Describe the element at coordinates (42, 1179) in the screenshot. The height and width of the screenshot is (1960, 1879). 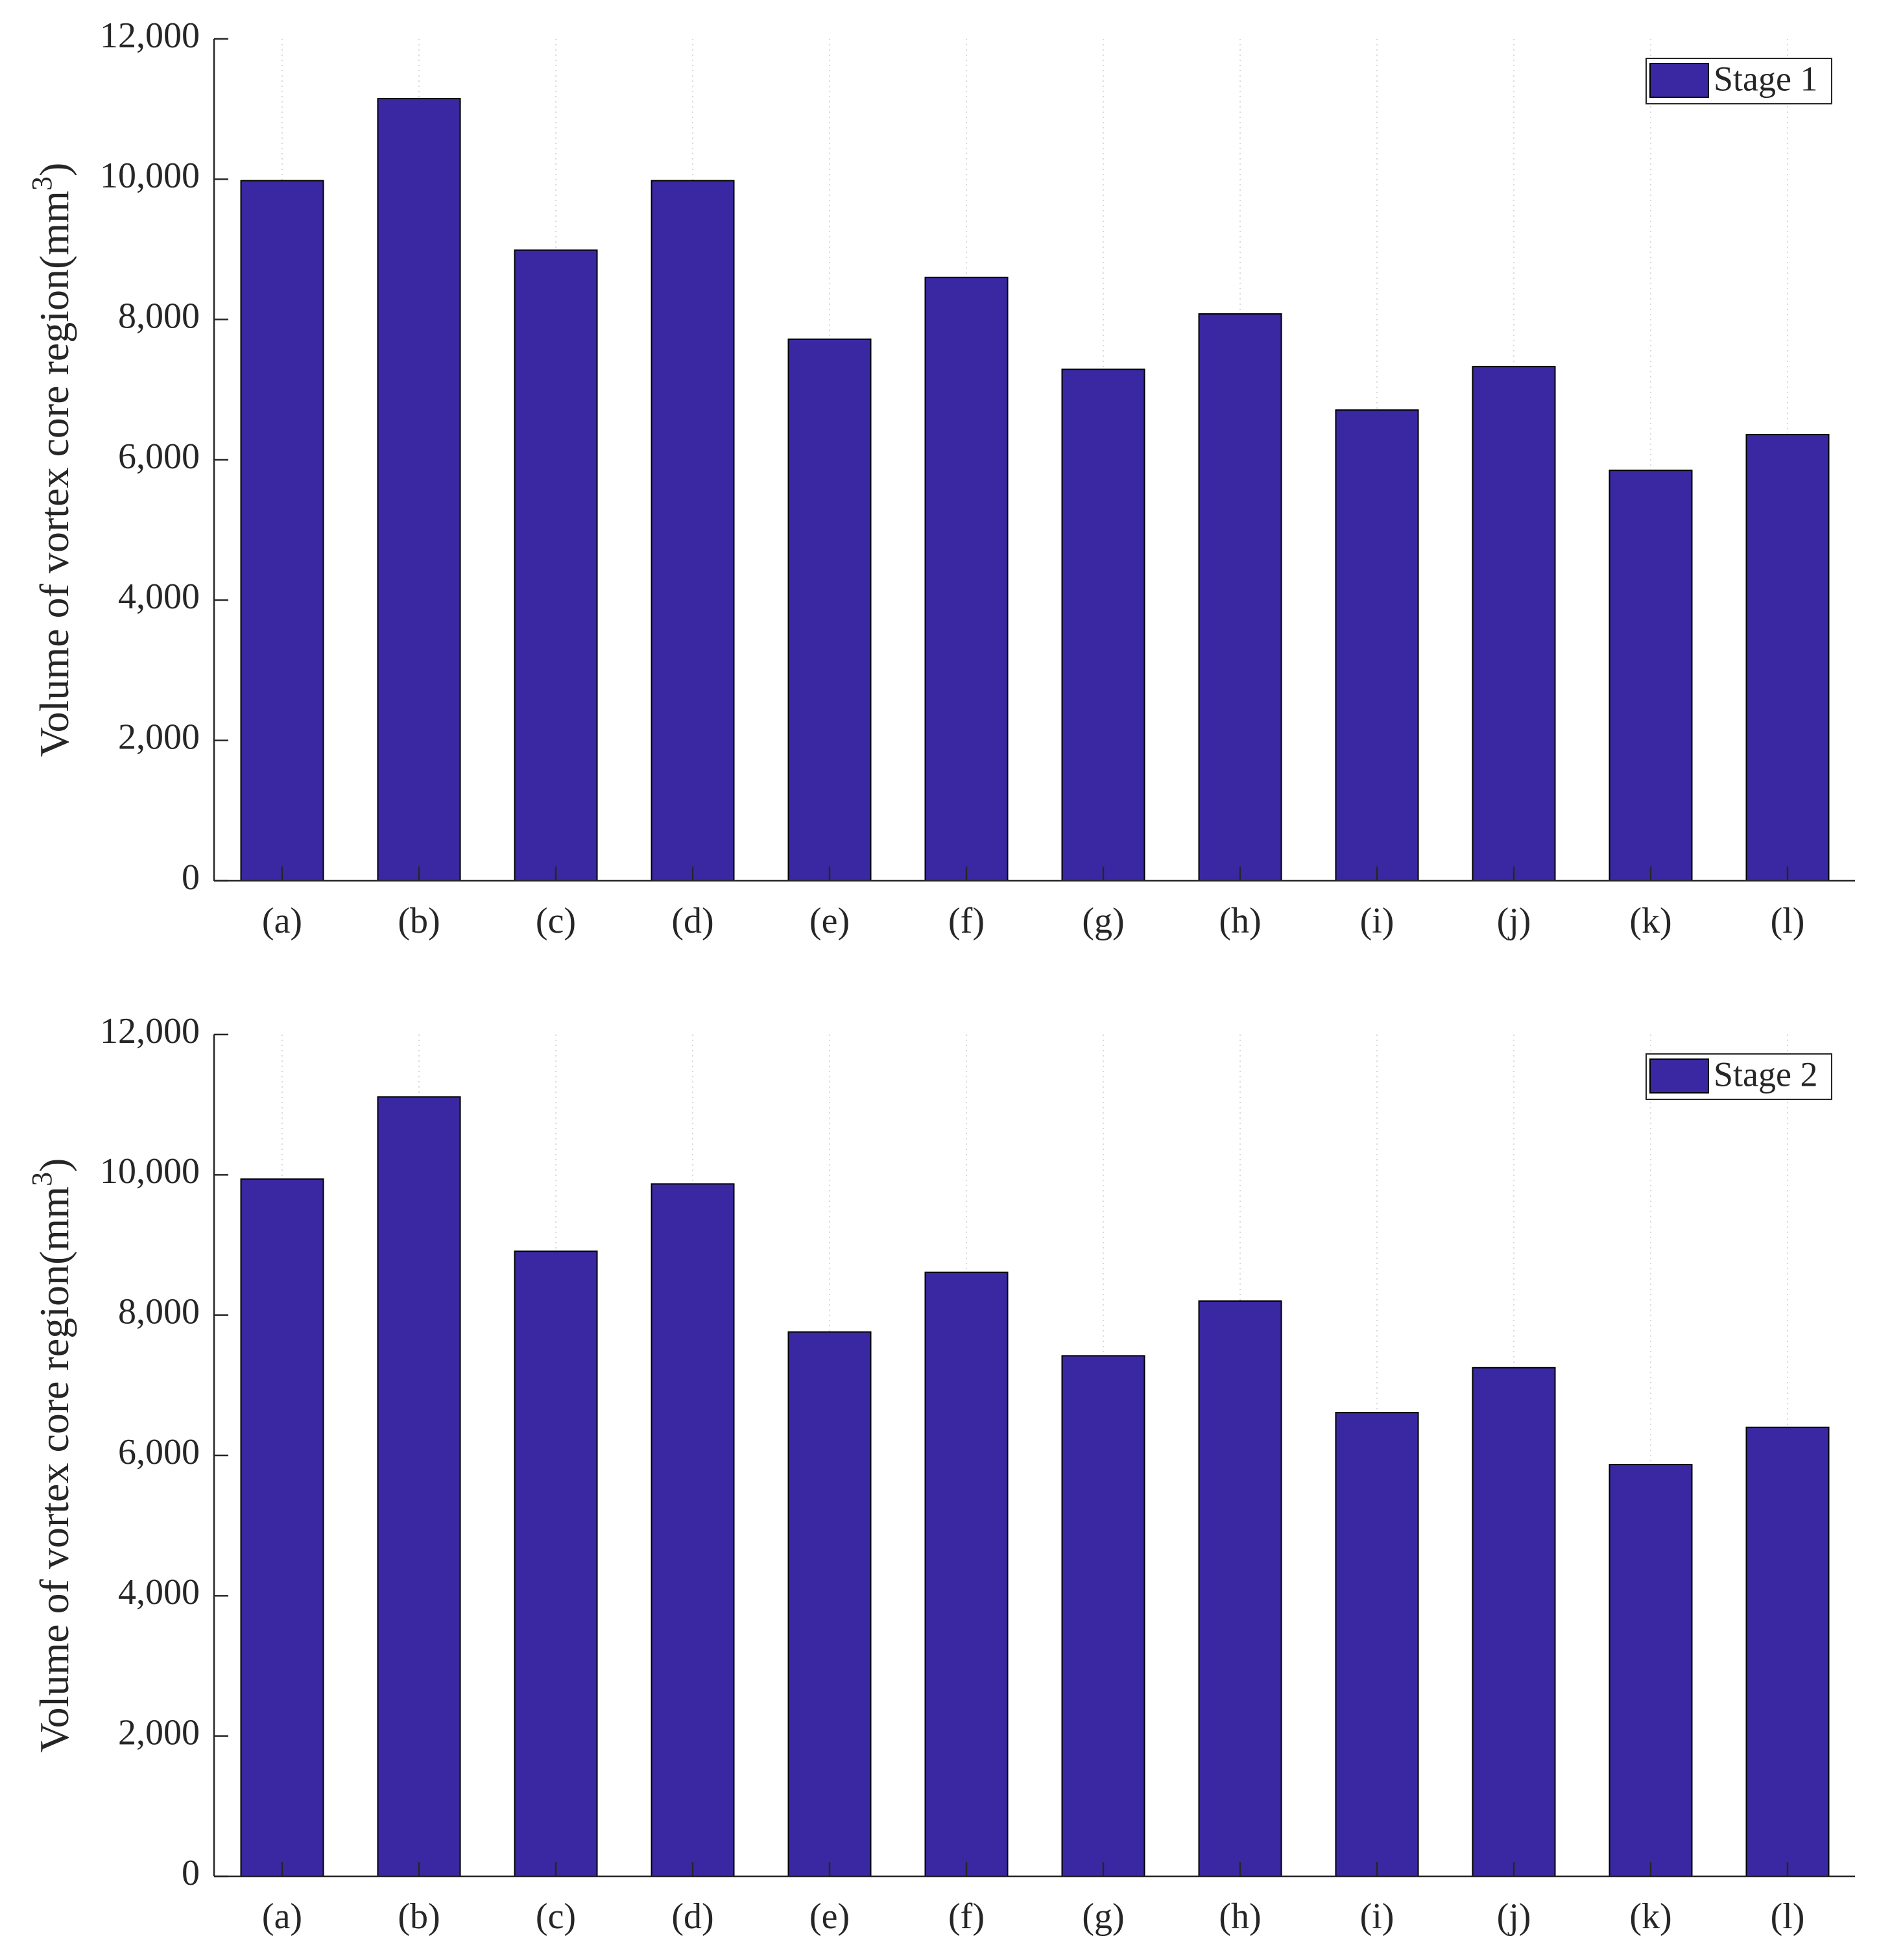
I see `chart2-ylabel-sup: 3` at that location.